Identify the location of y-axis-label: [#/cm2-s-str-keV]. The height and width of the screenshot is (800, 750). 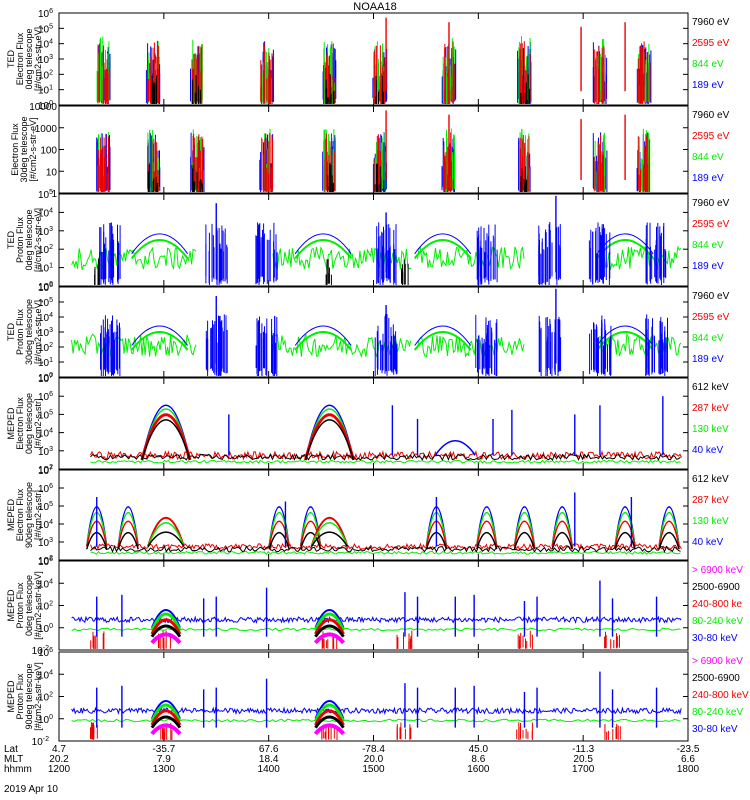
(38, 605).